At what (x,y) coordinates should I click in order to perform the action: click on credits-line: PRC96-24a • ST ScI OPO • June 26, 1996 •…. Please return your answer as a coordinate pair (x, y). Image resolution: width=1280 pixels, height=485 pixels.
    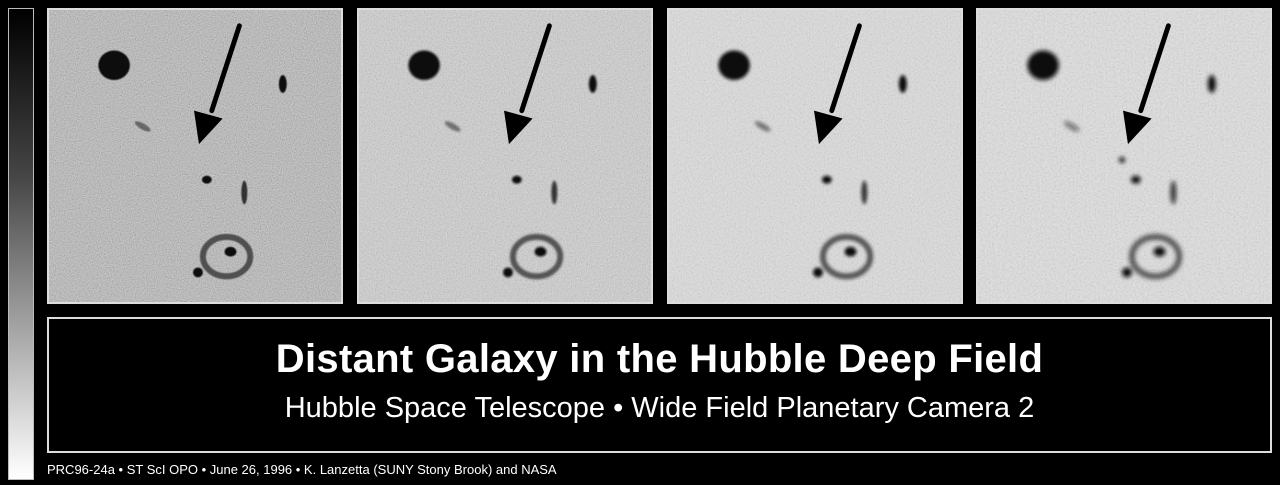
    Looking at the image, I should click on (302, 469).